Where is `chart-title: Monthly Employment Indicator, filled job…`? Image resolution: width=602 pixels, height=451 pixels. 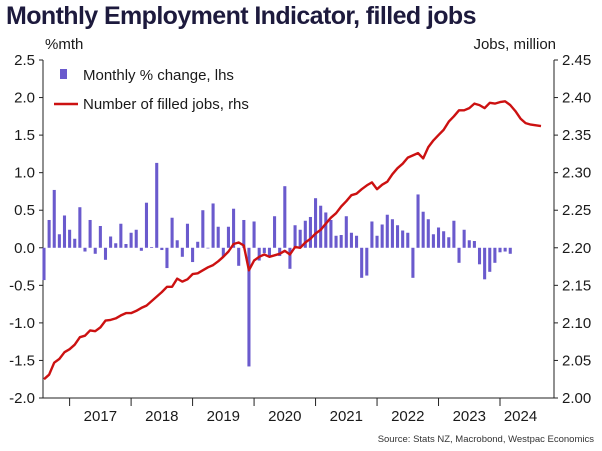
chart-title: Monthly Employment Indicator, filled job… is located at coordinates (241, 16).